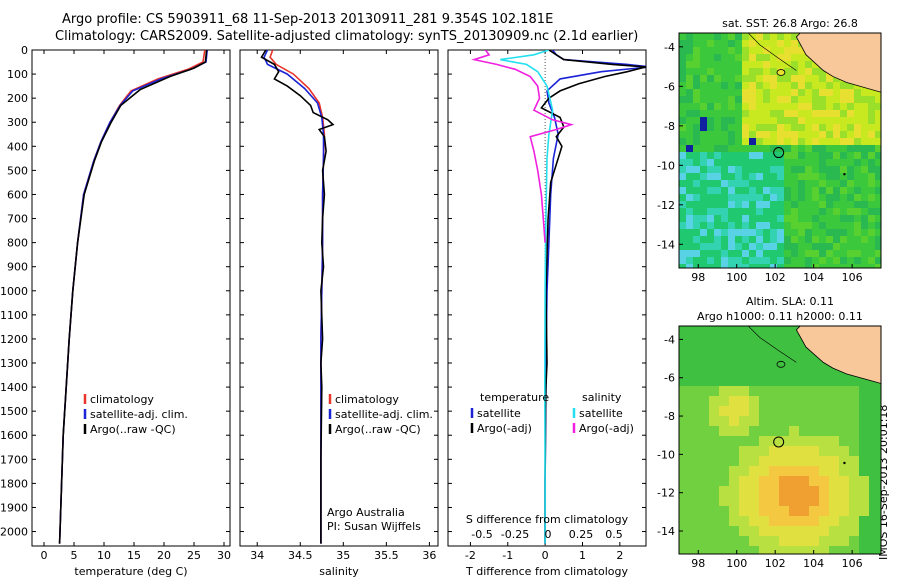 This screenshot has width=900, height=580. What do you see at coordinates (384, 414) in the screenshot?
I see `sal-legend-entry: satellite-adj. clim.` at bounding box center [384, 414].